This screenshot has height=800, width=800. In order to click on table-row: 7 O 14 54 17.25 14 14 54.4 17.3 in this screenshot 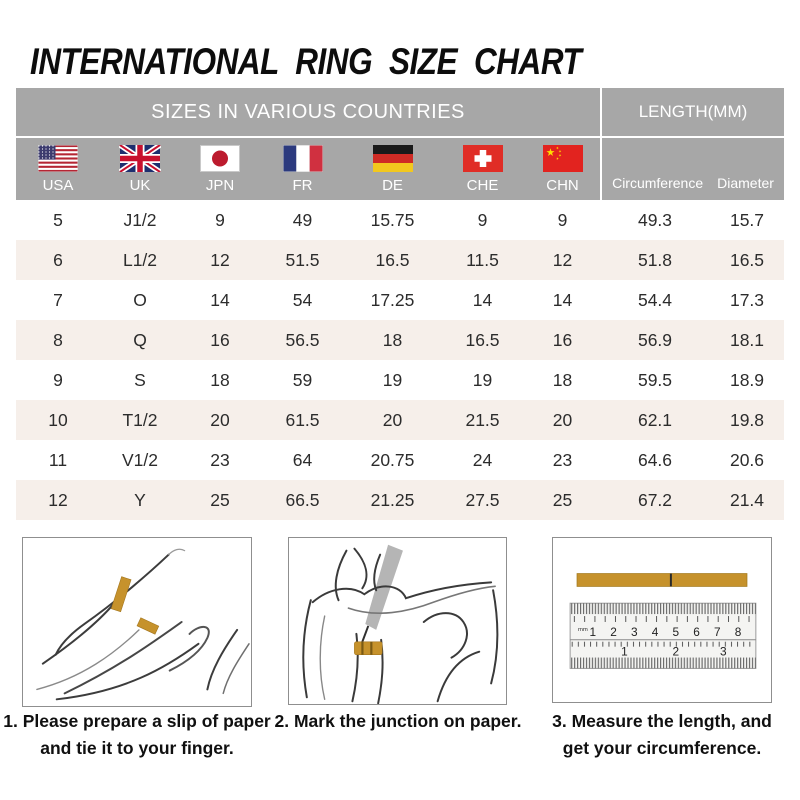, I will do `click(400, 300)`.